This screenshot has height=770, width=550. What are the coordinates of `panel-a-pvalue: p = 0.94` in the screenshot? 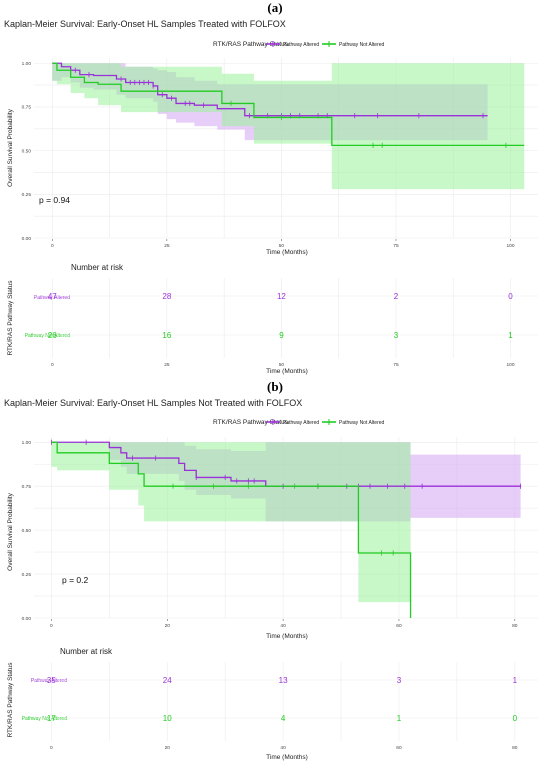 It's located at (54, 200).